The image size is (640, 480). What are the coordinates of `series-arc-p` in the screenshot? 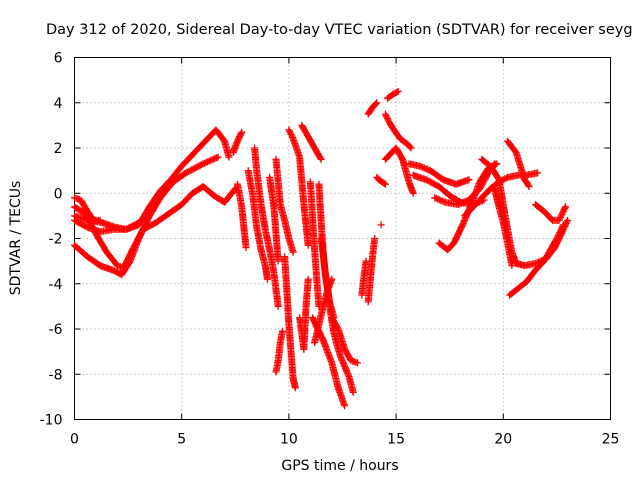 It's located at (311, 142).